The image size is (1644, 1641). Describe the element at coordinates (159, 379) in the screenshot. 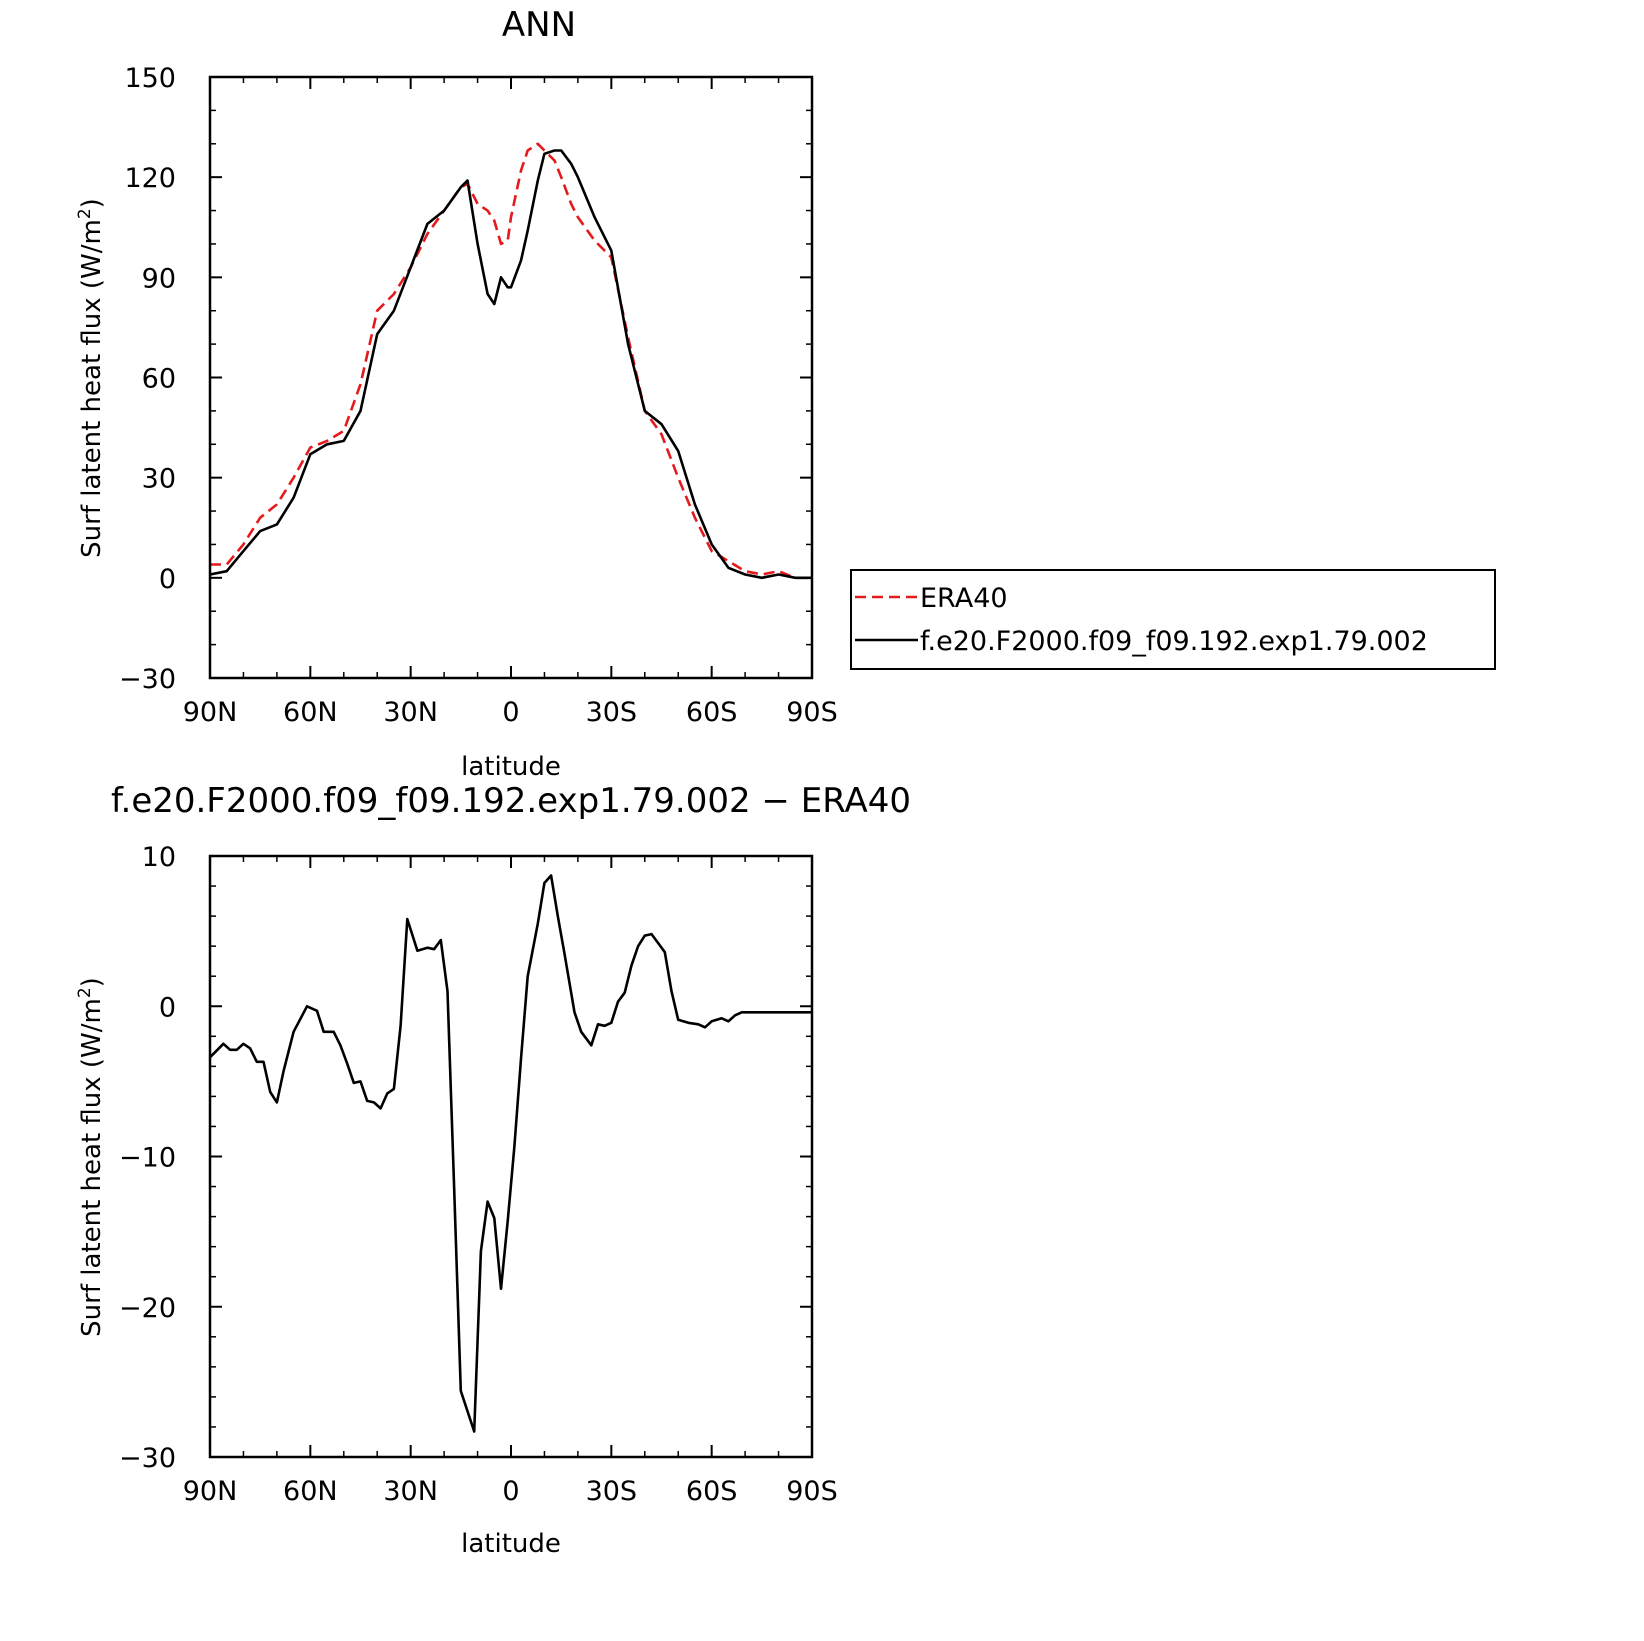

I see `top-y-tick-label: 60` at that location.